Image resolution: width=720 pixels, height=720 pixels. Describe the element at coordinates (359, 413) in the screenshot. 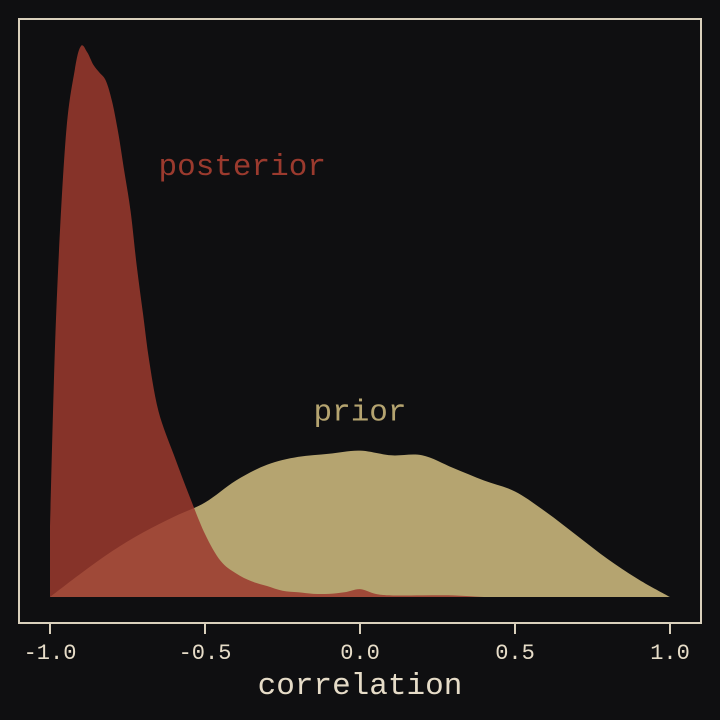

I see `prior-series-label: prior` at that location.